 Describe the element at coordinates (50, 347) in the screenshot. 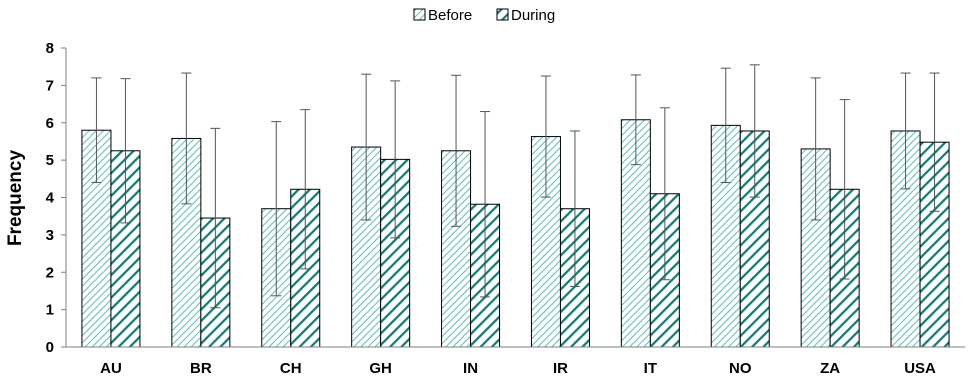

I see `y-tick-label: 0` at that location.